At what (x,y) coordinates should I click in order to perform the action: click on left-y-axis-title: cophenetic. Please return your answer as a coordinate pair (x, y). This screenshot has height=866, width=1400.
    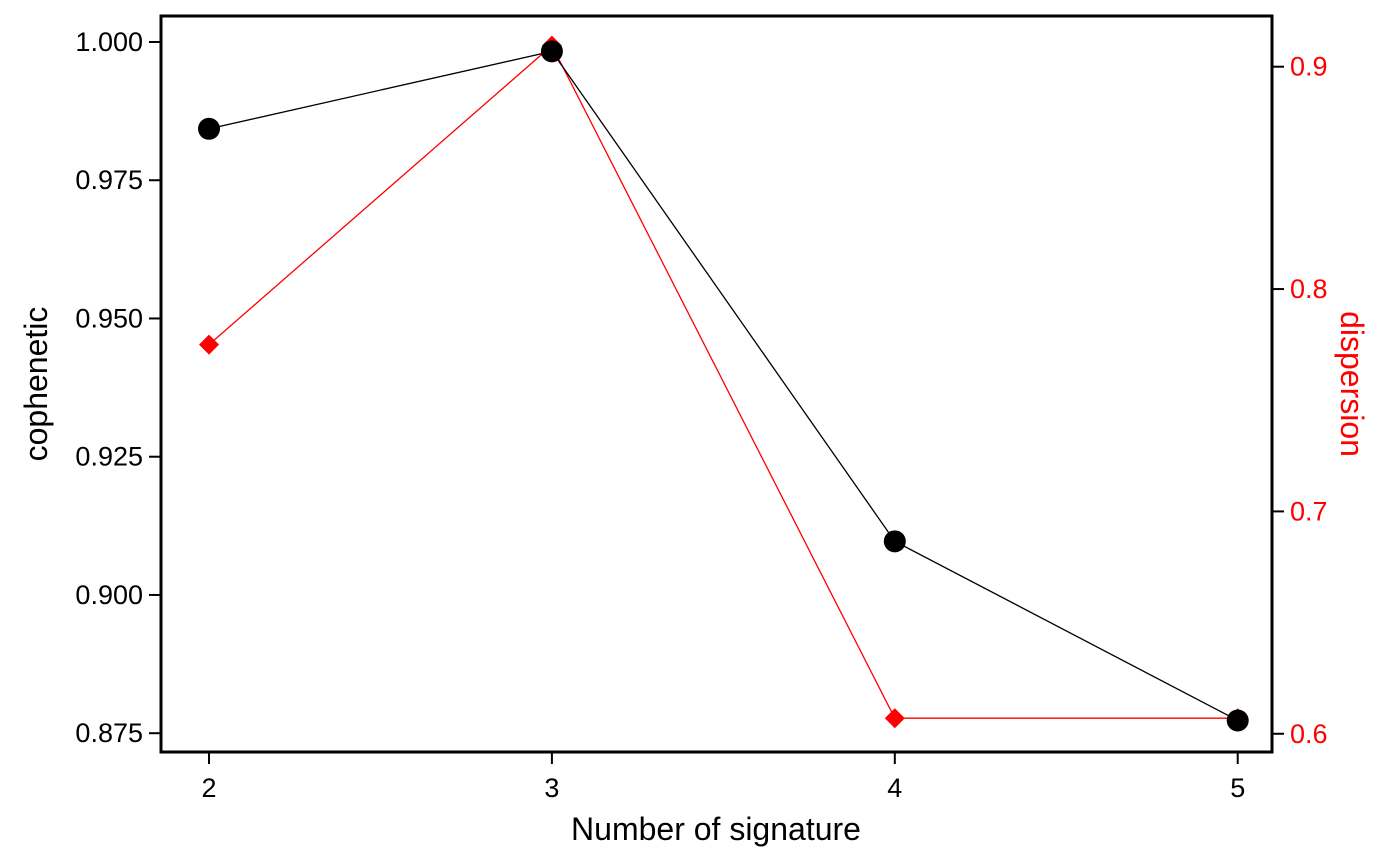
    Looking at the image, I should click on (36, 384).